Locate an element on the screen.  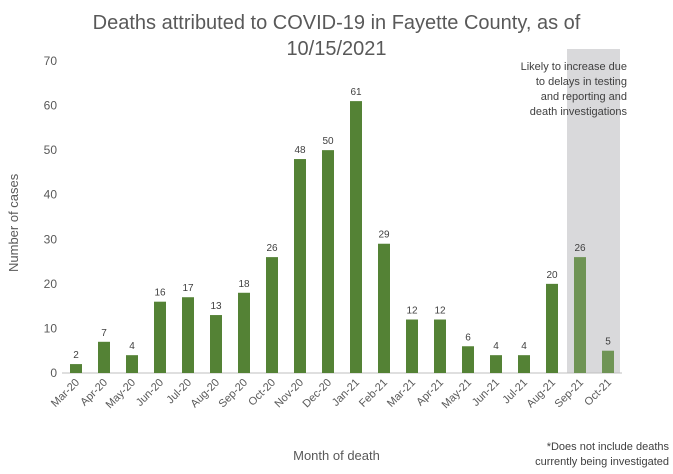
annotation-line: and reporting and is located at coordinates (583, 97).